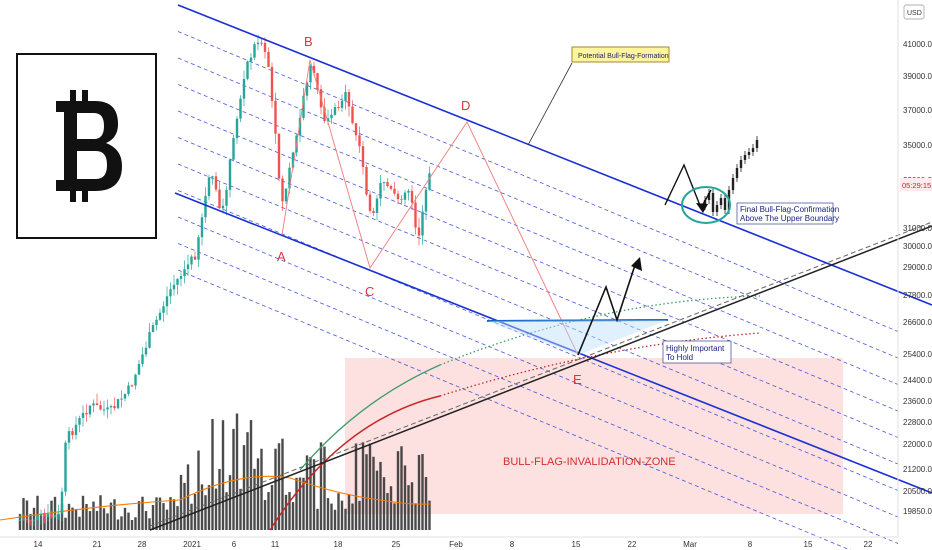 The width and height of the screenshot is (932, 550). What do you see at coordinates (917, 267) in the screenshot?
I see `price-tick-label: 29000.0` at bounding box center [917, 267].